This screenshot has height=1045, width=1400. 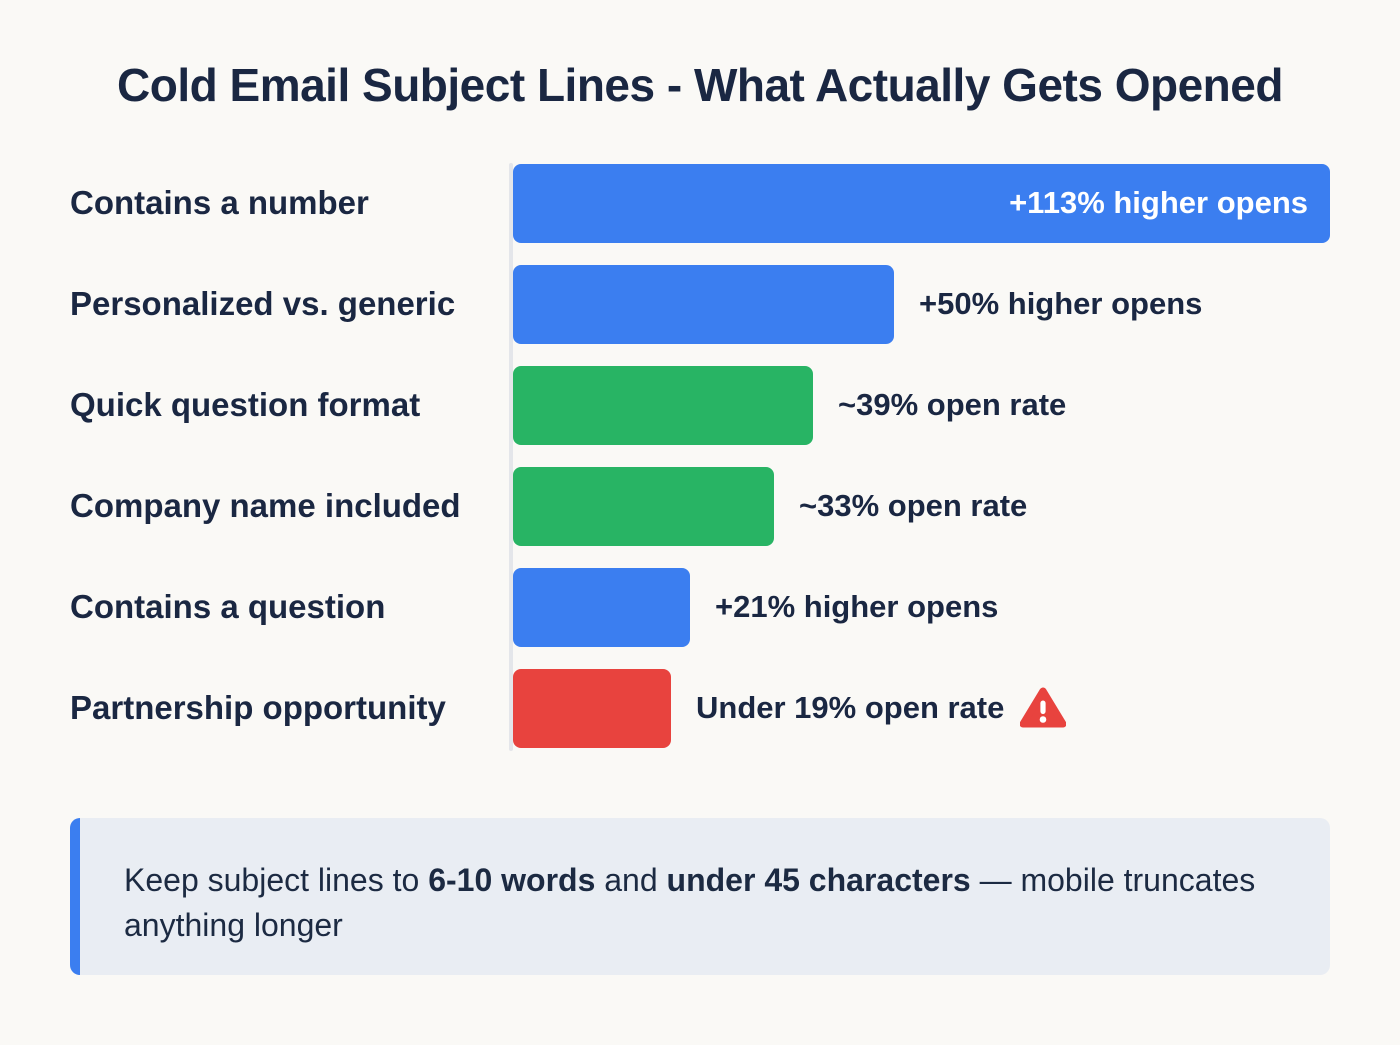 I want to click on callout-emphasis: 6-10 words, so click(x=512, y=880).